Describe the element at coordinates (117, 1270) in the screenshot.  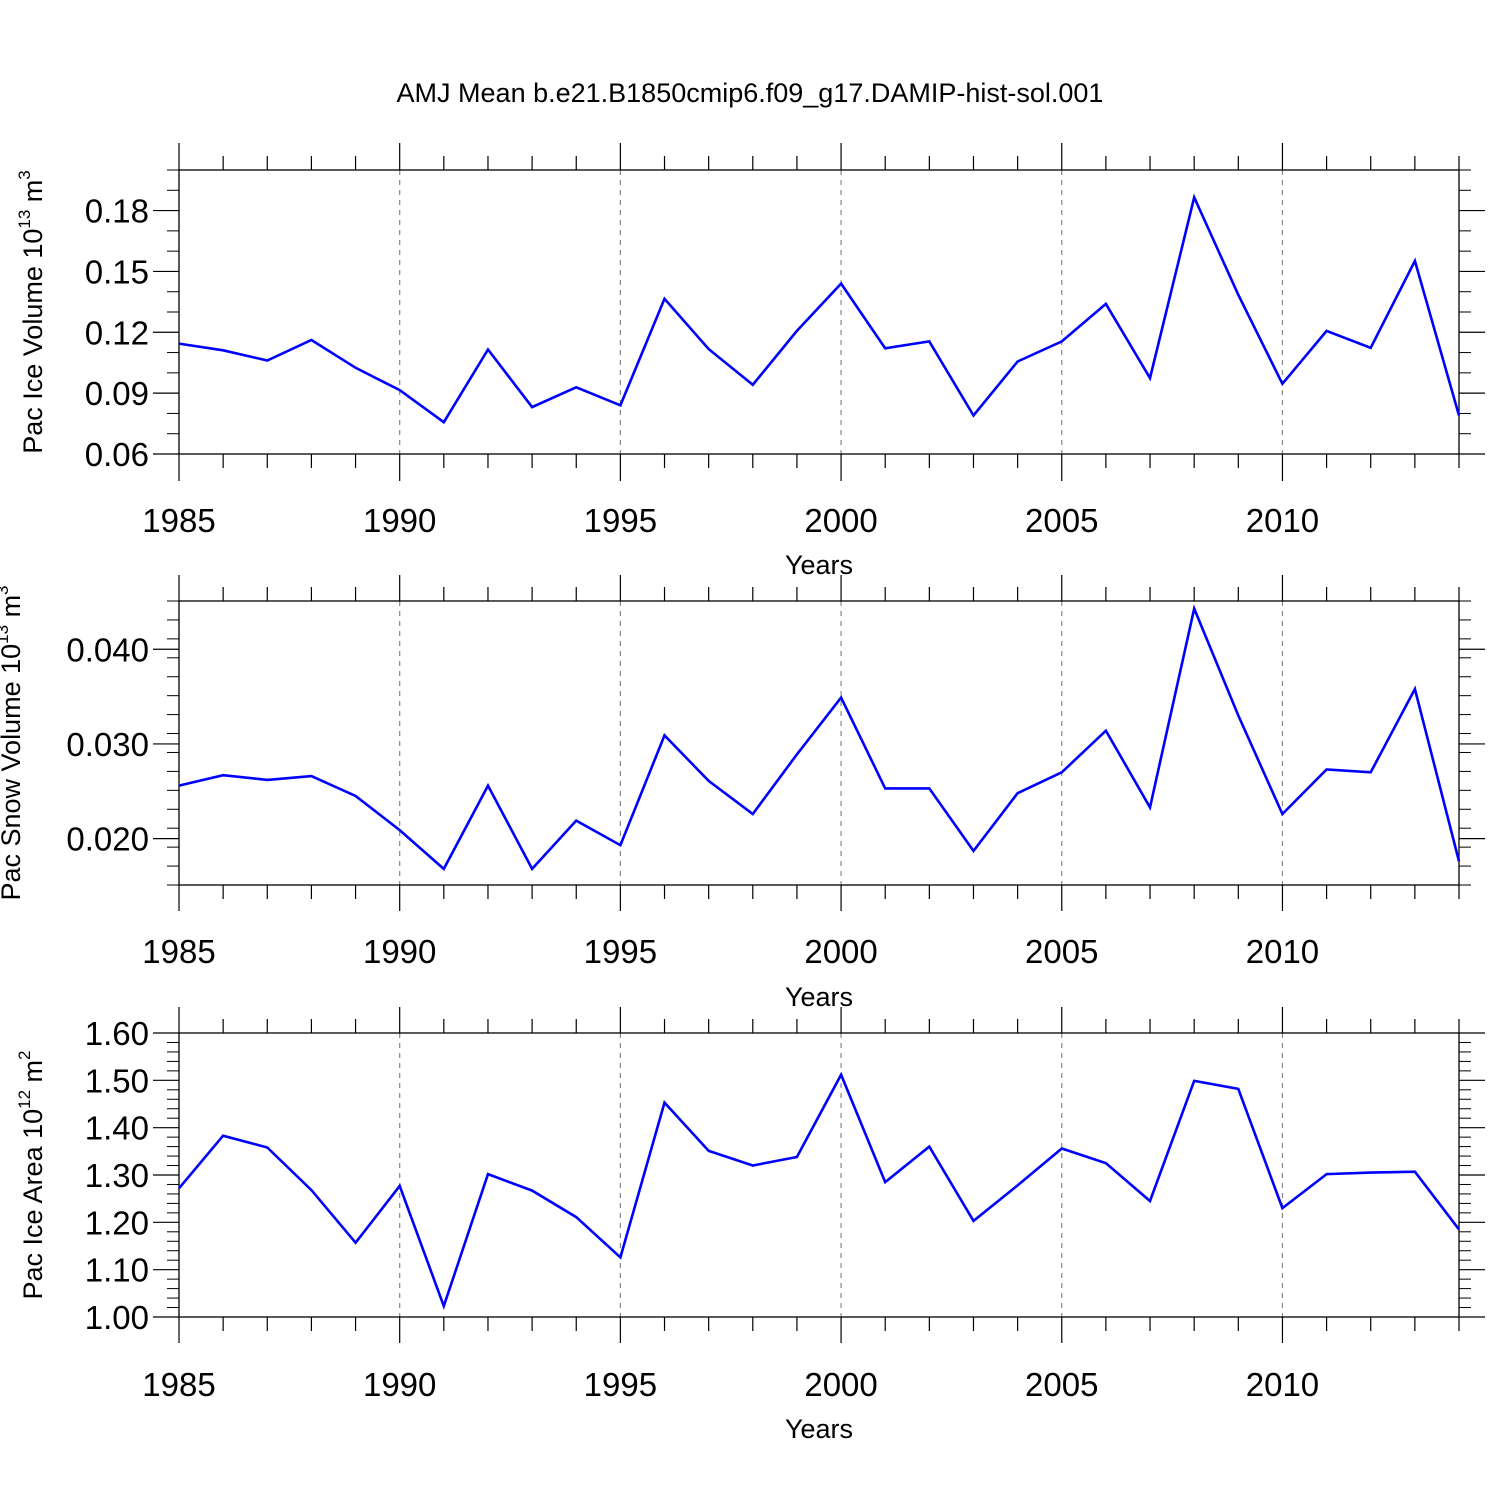
I see `y-tick-label: 1.10` at that location.